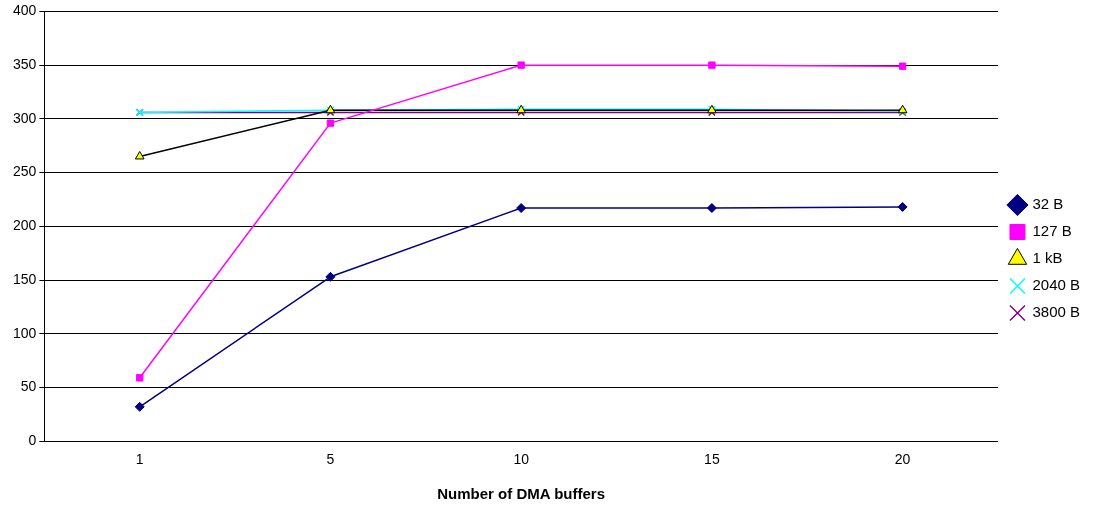  I want to click on y-tick-label: 250, so click(25, 171).